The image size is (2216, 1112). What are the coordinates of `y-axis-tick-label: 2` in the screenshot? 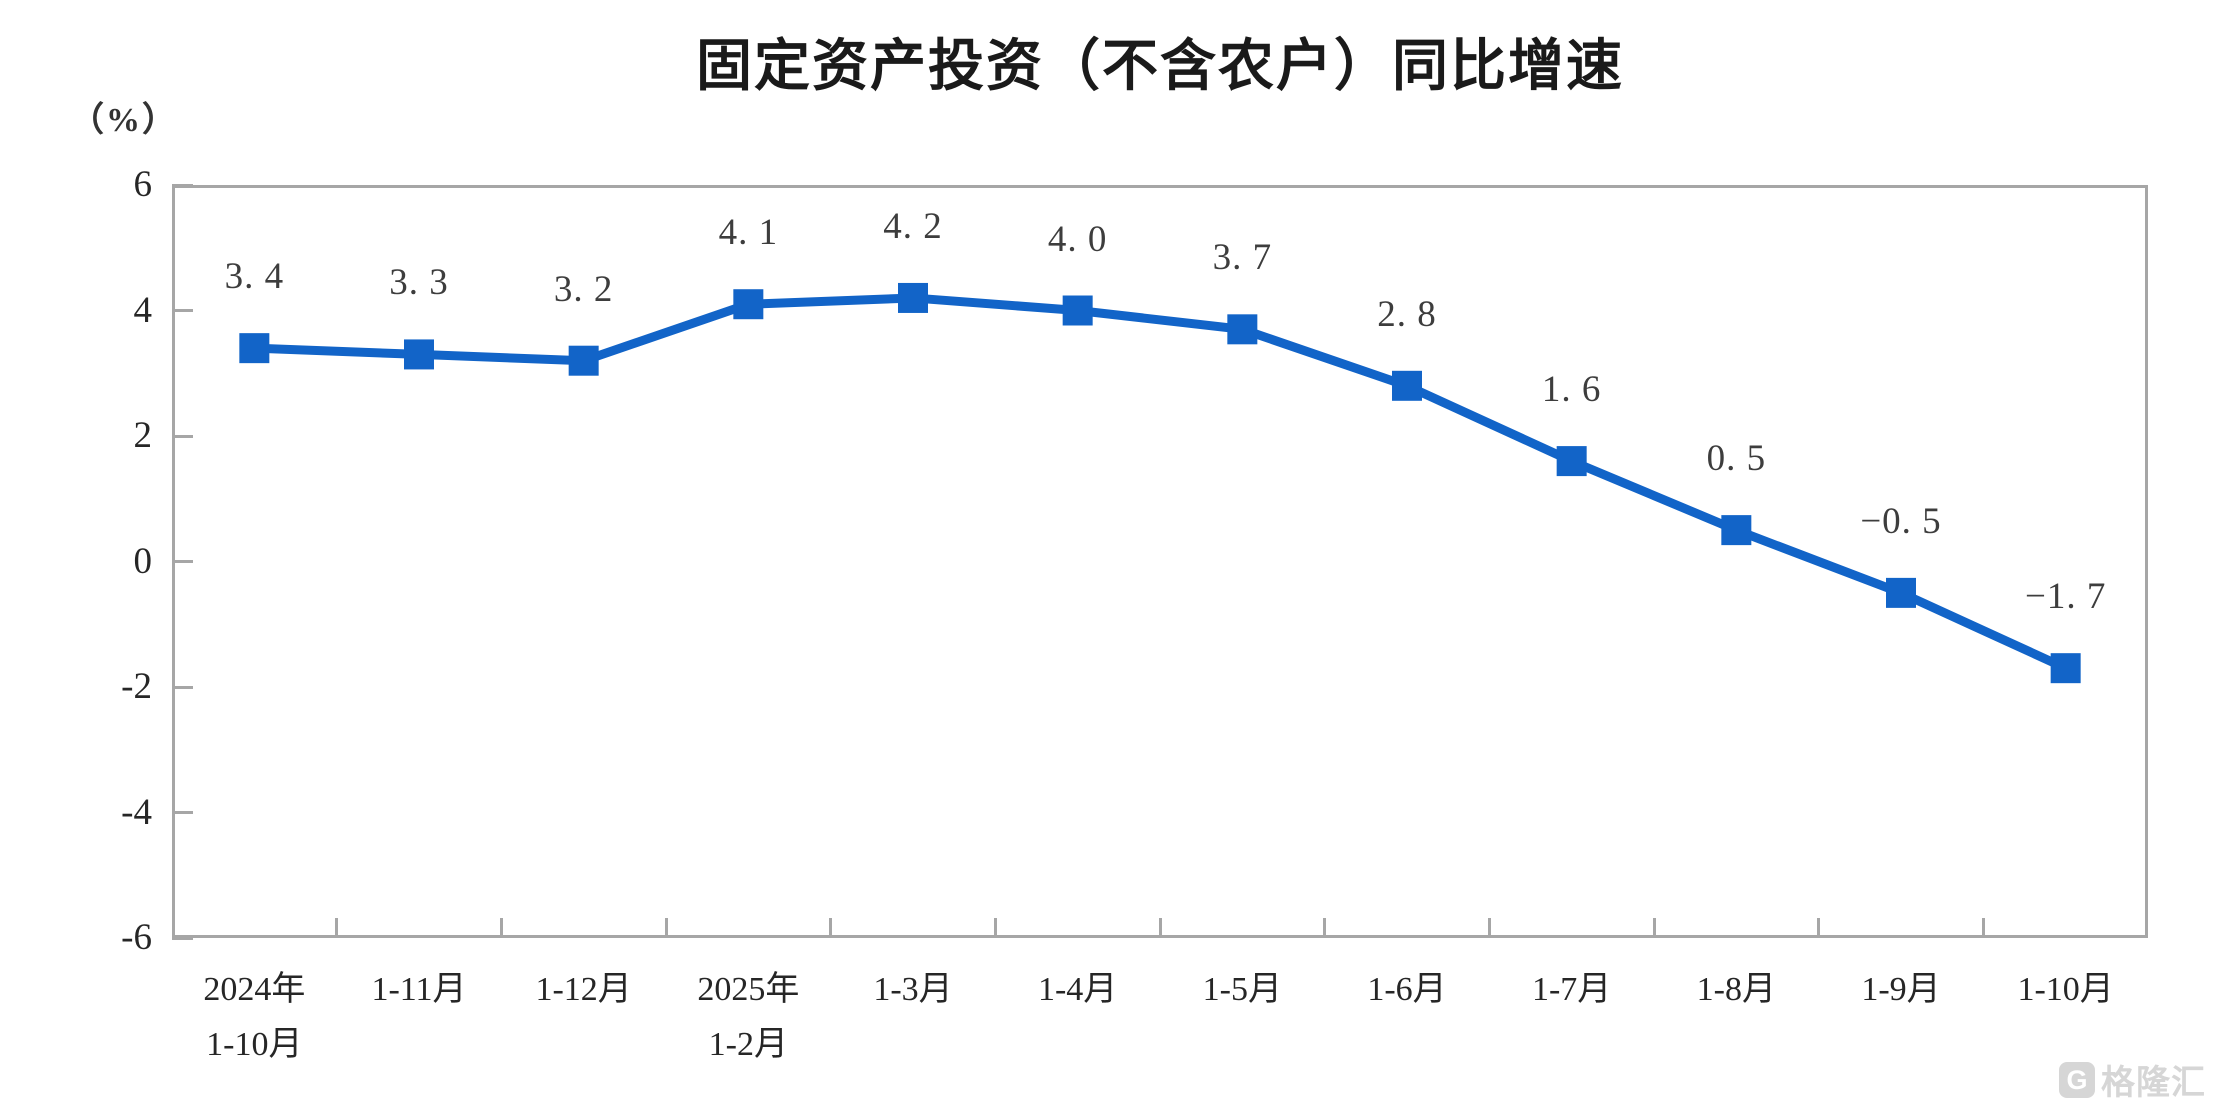 It's located at (143, 435).